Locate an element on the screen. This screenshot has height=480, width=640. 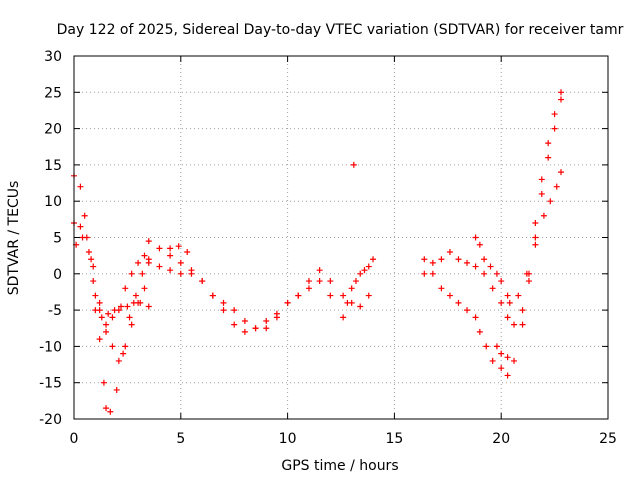
y-tick-label: 10 is located at coordinates (53, 202).